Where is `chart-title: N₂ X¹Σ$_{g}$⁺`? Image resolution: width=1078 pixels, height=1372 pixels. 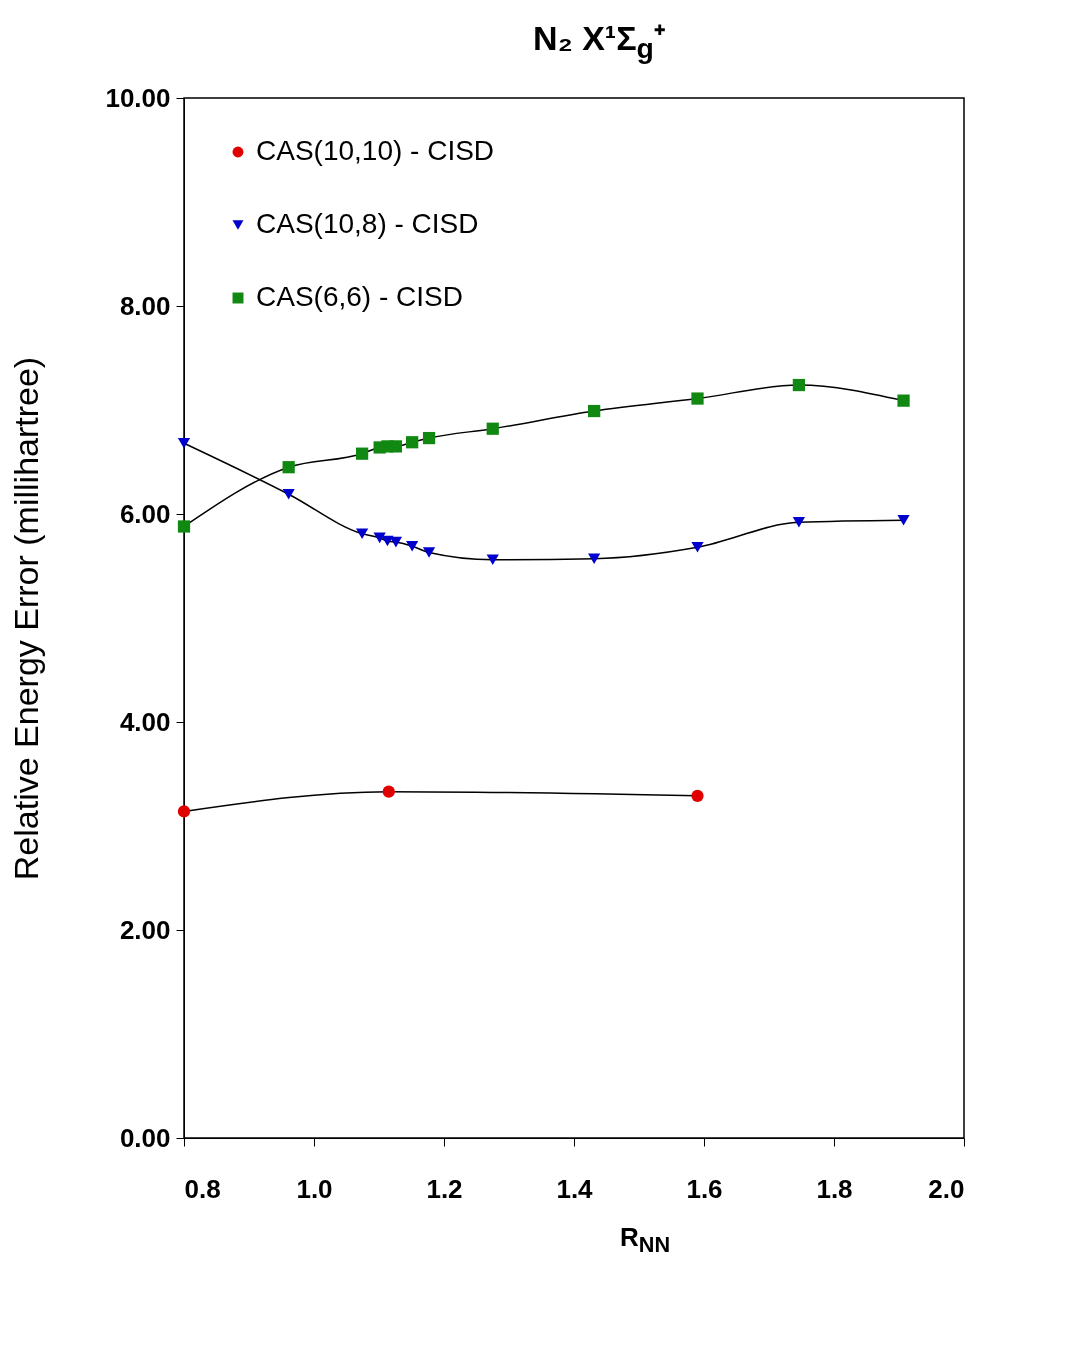
chart-title: N₂ X¹Σ$_{g}$⁺ is located at coordinates (599, 41).